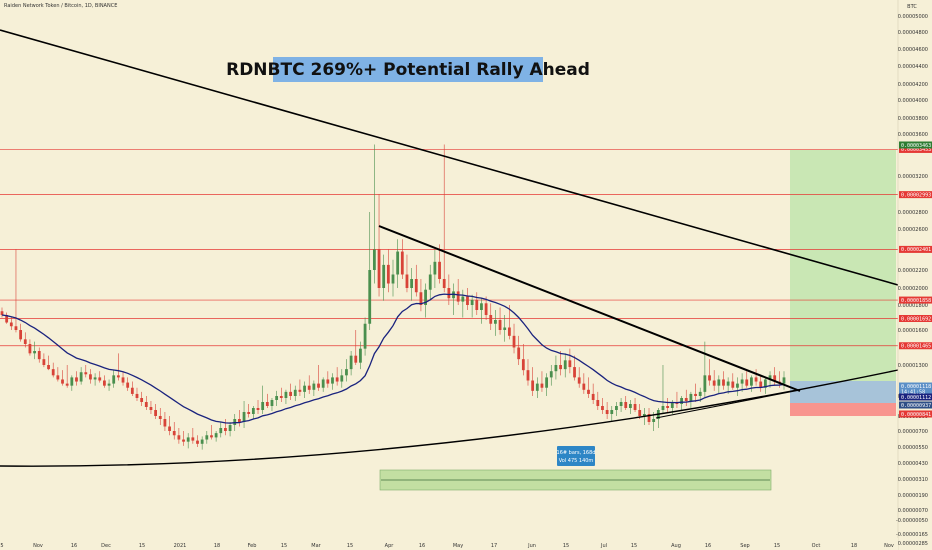 The width and height of the screenshot is (932, 550). Describe the element at coordinates (912, 7) in the screenshot. I see `currency-label: BTC` at that location.